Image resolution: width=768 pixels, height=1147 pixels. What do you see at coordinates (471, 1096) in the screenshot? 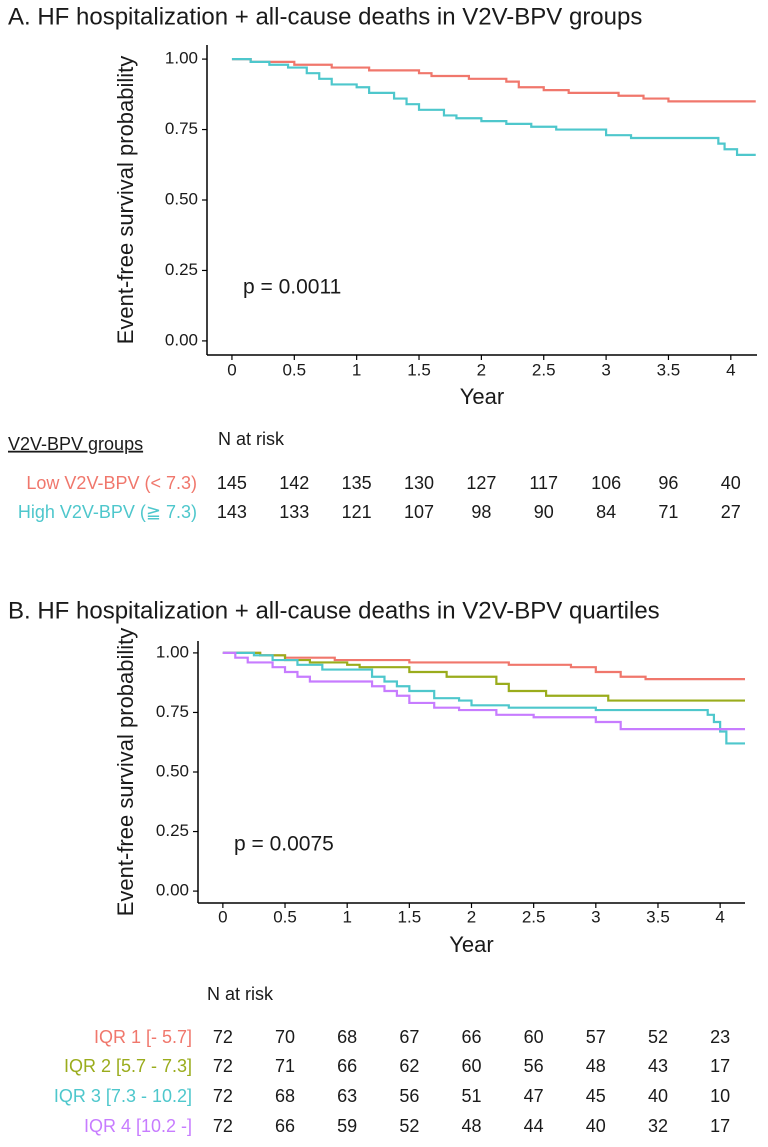
I see `risk-count: 51` at bounding box center [471, 1096].